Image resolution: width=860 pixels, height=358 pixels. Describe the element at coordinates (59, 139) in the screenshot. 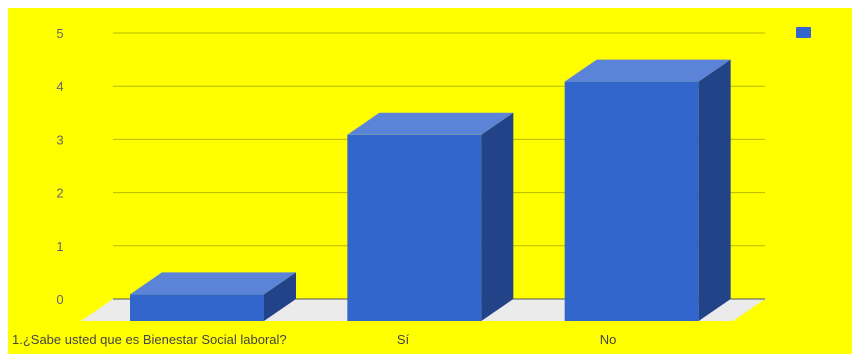

I see `y-tick-label: 3` at that location.